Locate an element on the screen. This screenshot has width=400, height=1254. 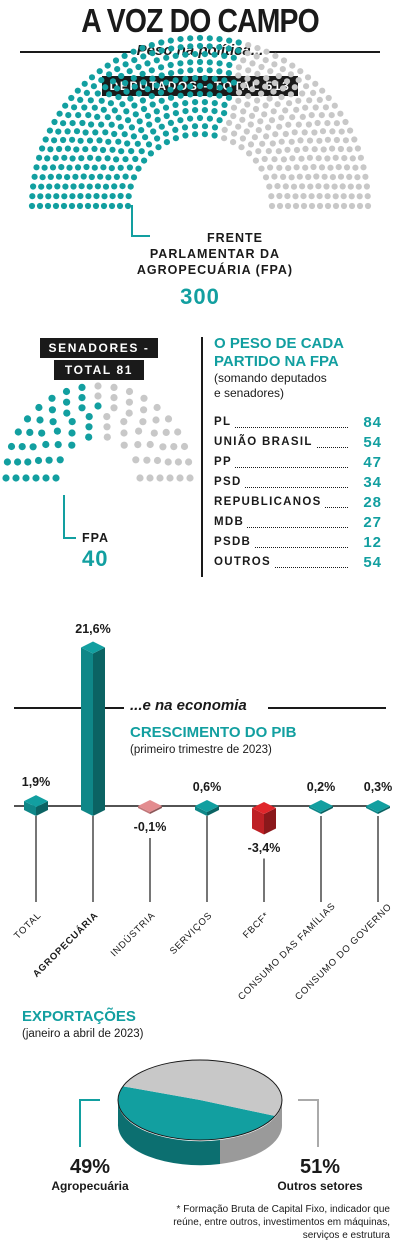
leader-dots is located at coordinates (281, 487).